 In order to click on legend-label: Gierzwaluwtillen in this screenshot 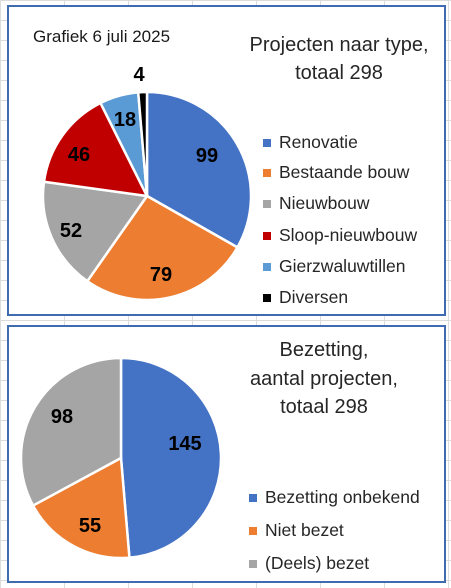, I will do `click(342, 266)`.